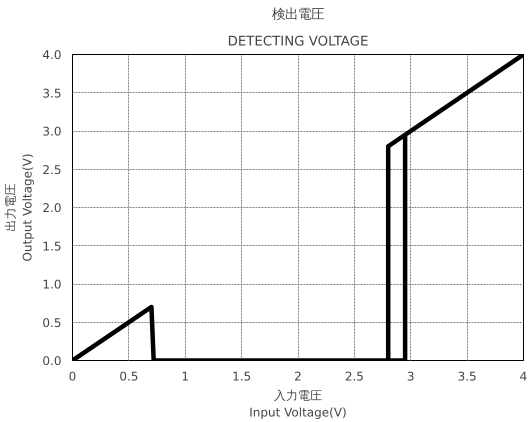  I want to click on x-tick-label: 1, so click(185, 377).